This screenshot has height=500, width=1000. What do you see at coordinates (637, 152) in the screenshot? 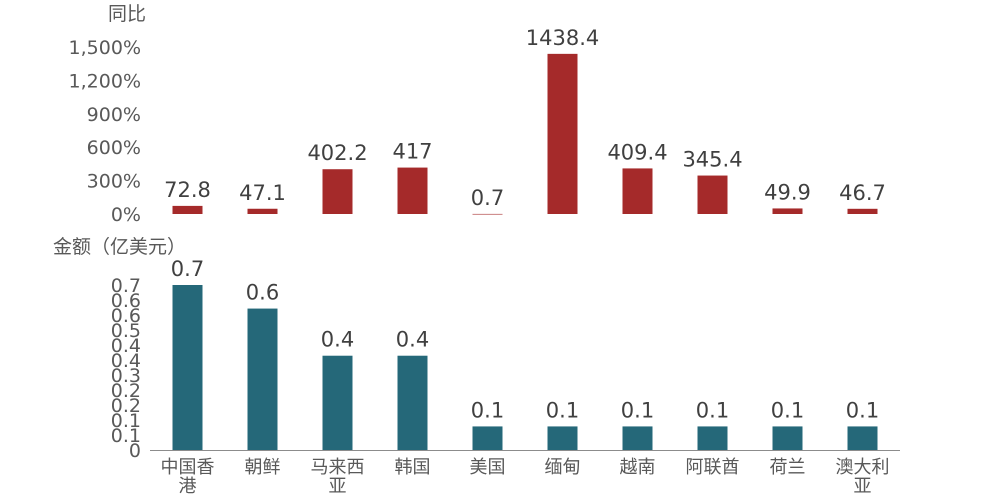
I see `yoy-data-label: 409.4` at bounding box center [637, 152].